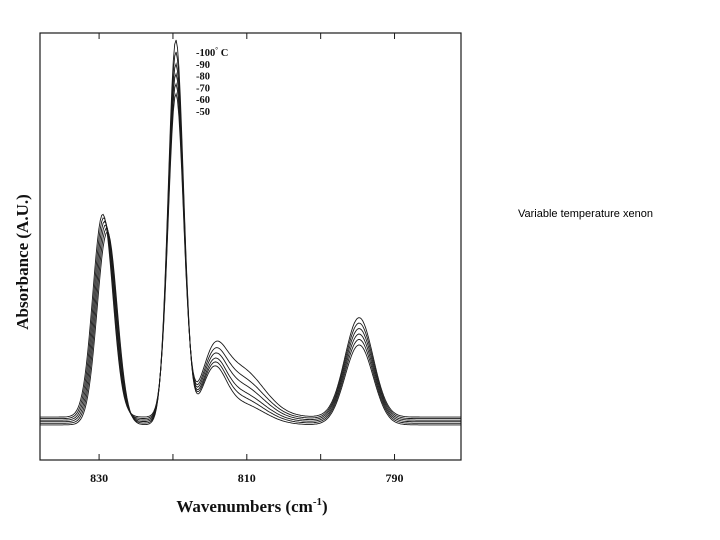 The width and height of the screenshot is (720, 540). Describe the element at coordinates (223, 53) in the screenshot. I see `unit-label: C` at that location.